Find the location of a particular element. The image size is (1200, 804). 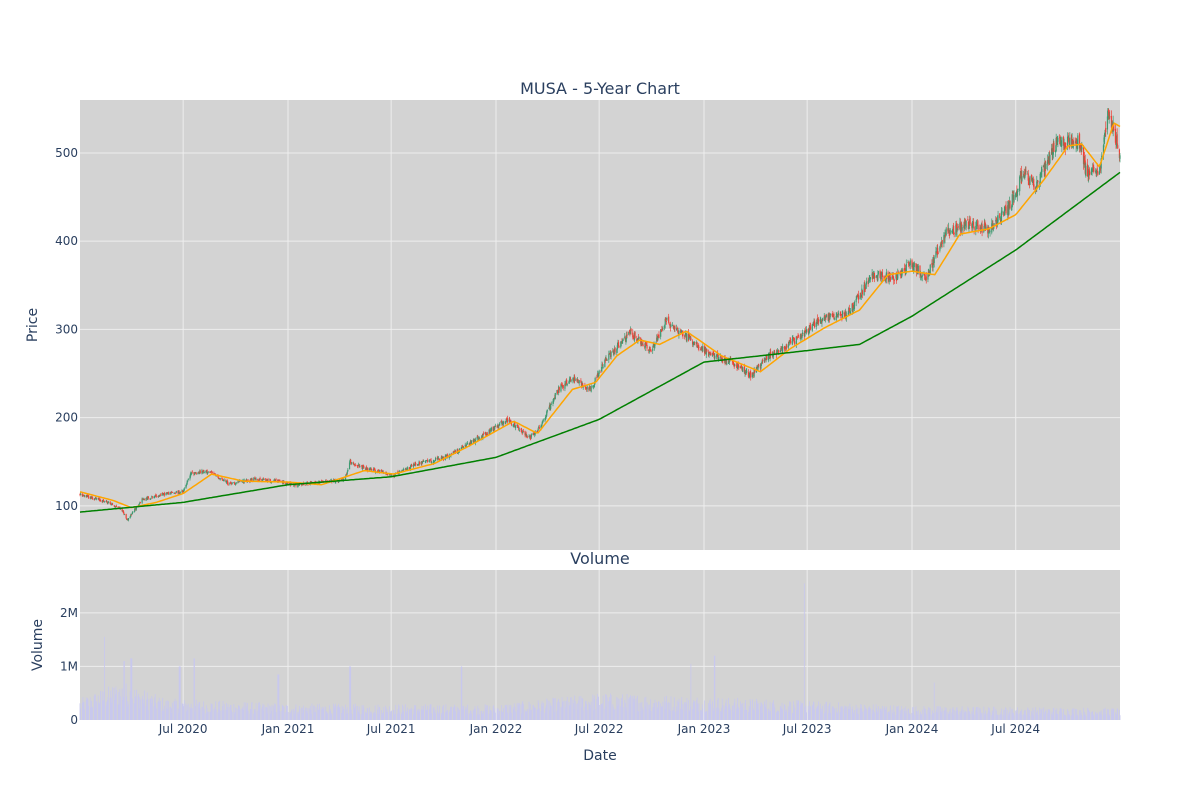

date-tick-label: Jan 2022 is located at coordinates (496, 729).